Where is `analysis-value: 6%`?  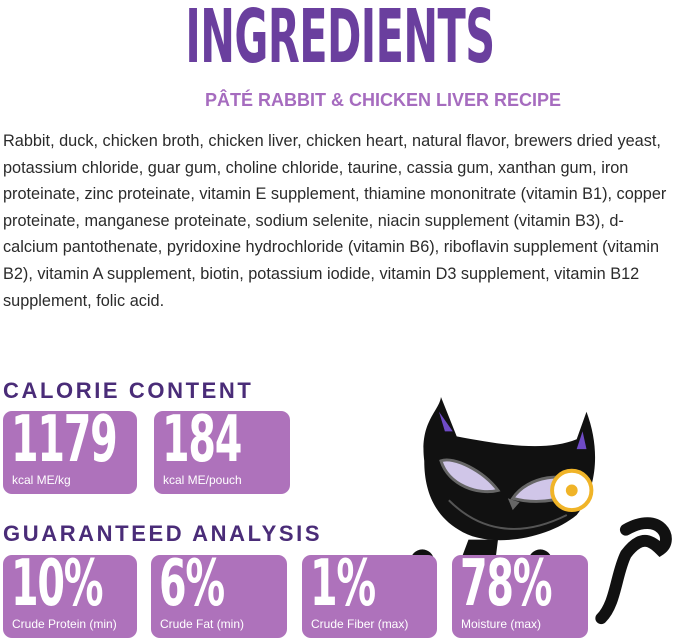 analysis-value: 6% is located at coordinates (192, 584).